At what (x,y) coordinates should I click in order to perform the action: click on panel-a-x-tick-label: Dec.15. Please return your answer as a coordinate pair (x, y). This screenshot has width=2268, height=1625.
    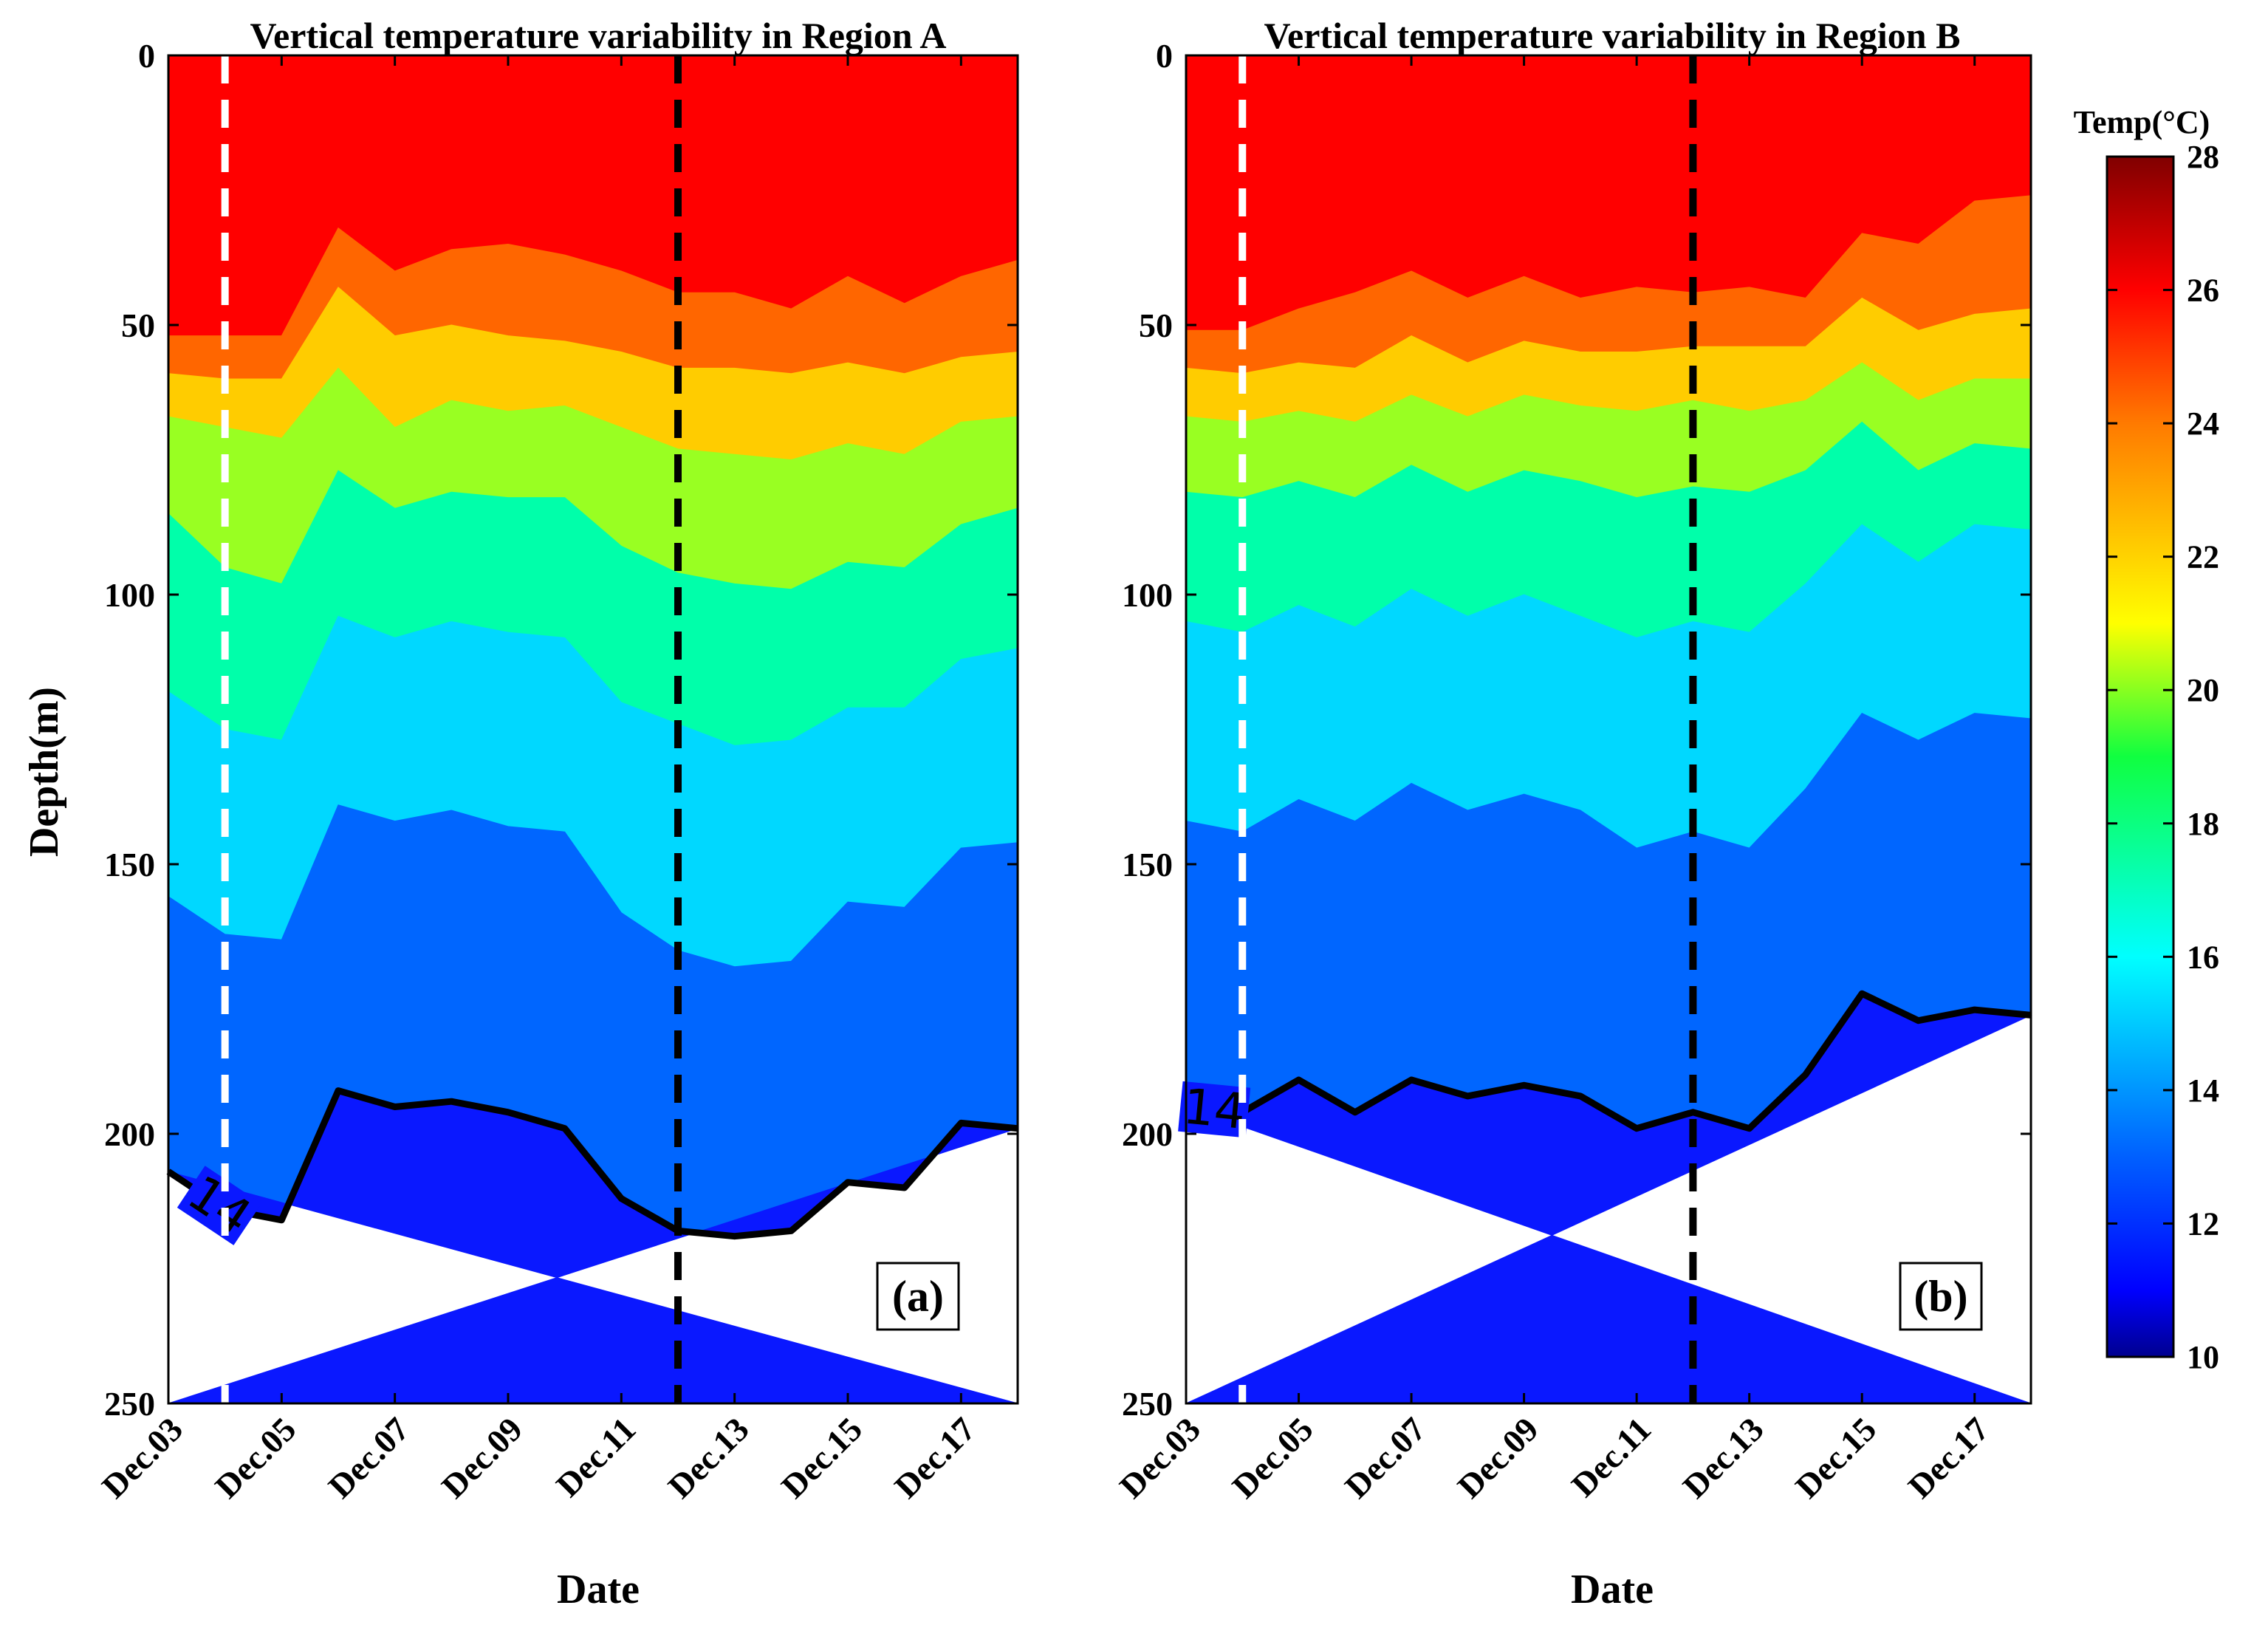
    Looking at the image, I should click on (821, 1457).